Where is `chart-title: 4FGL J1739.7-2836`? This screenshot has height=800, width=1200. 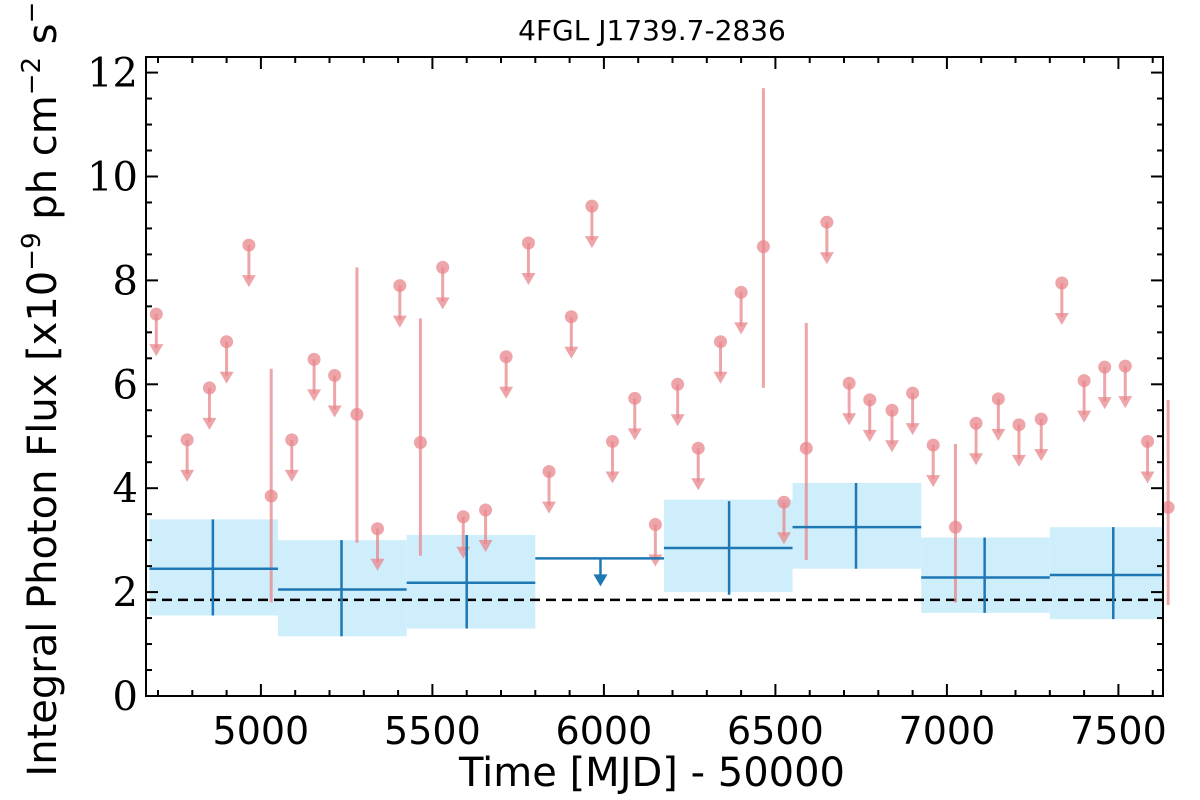
chart-title: 4FGL J1739.7-2836 is located at coordinates (652, 30).